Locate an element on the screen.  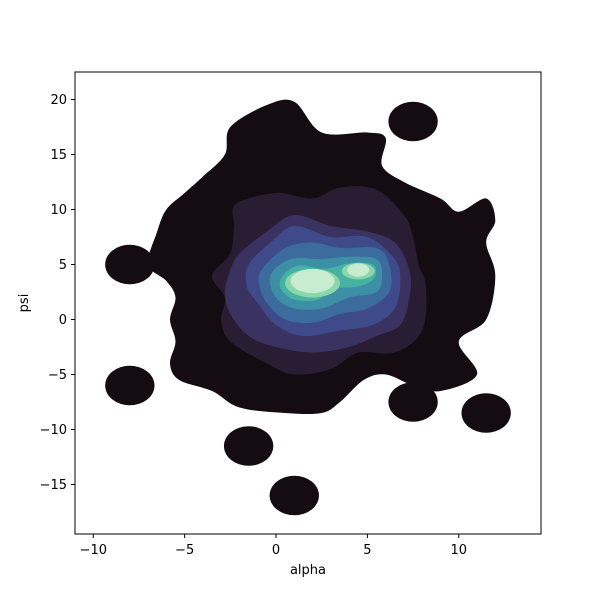
y-axis-ticks: −15 −10 −5 0 5 10 15 20 is located at coordinates (57, 293).